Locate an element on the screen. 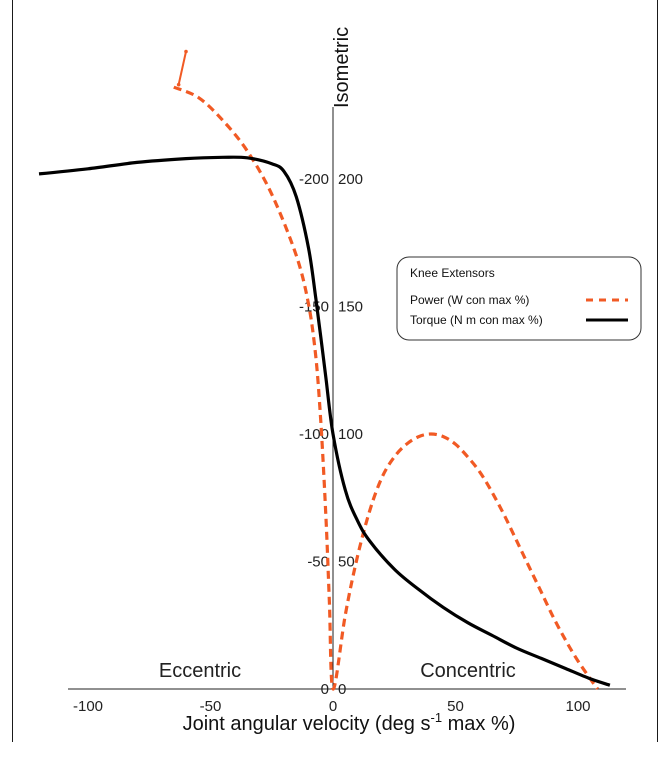 Image resolution: width=669 pixels, height=758 pixels. y-tick-label-right: 150 is located at coordinates (350, 307).